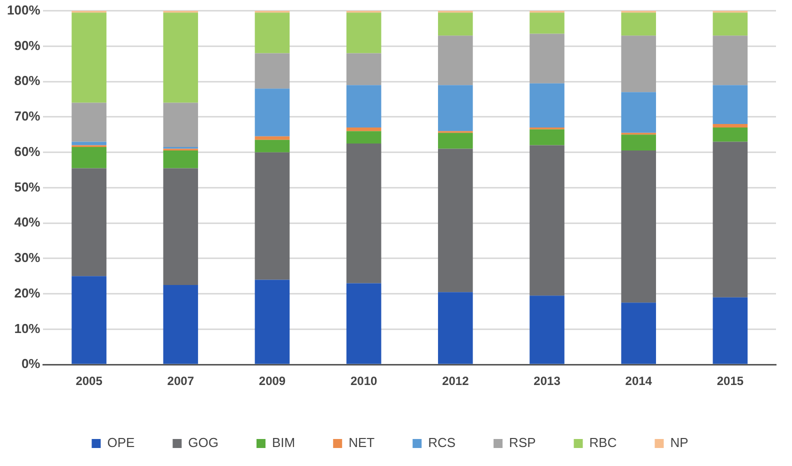 The height and width of the screenshot is (466, 792). Describe the element at coordinates (522, 442) in the screenshot. I see `legend-label: RSP` at that location.